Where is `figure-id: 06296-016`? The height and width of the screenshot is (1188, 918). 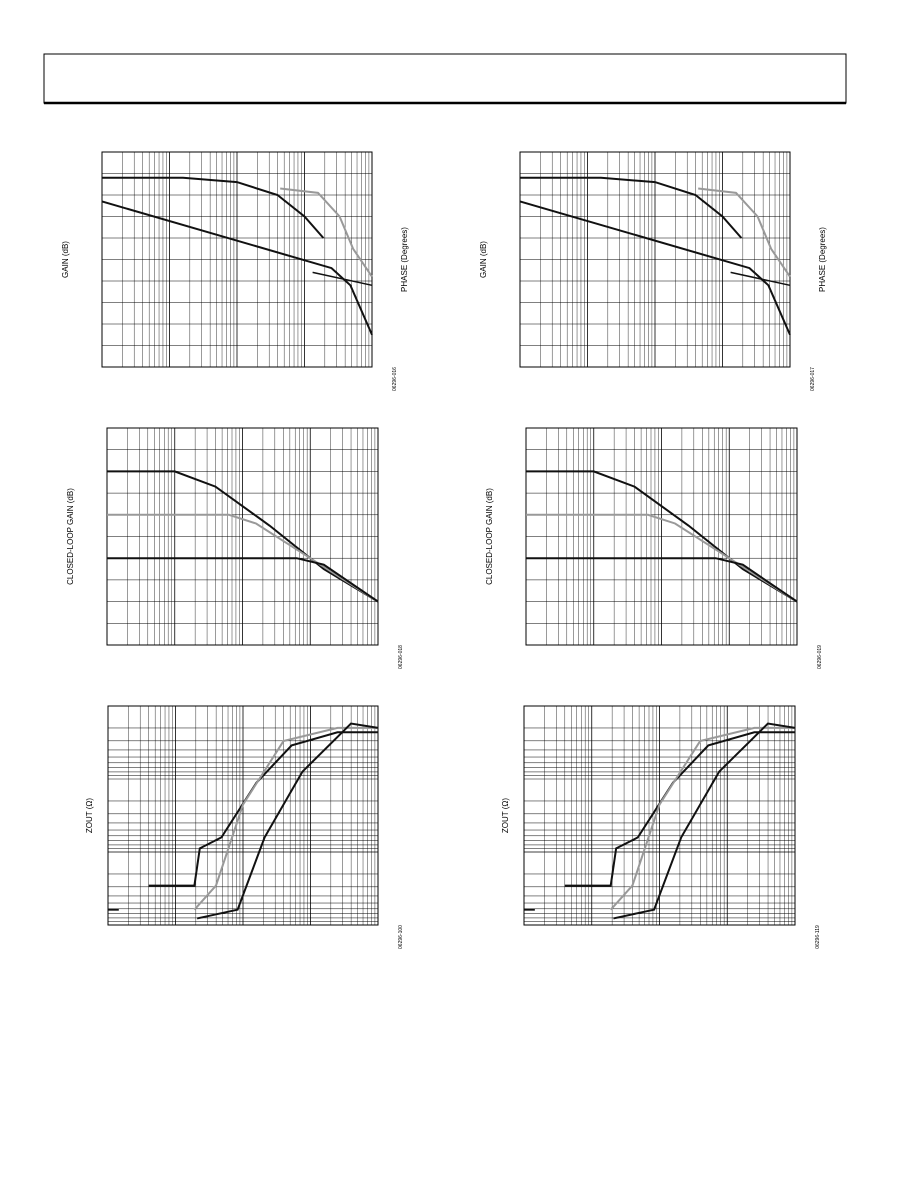
figure-id: 06296-016 is located at coordinates (395, 379).